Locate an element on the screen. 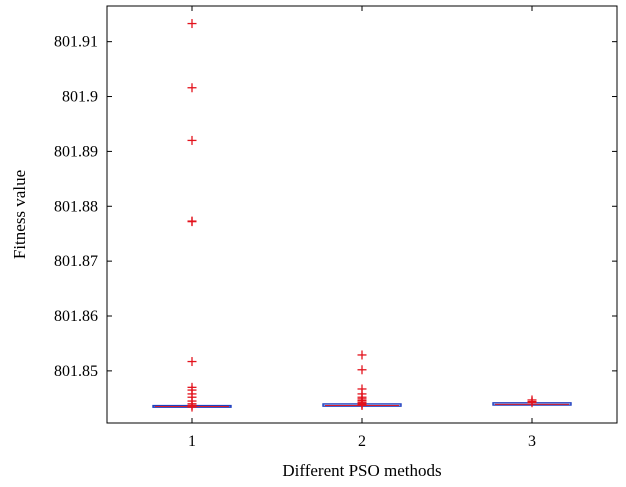 Image resolution: width=626 pixels, height=487 pixels. y-tick-label: 801.88 is located at coordinates (76, 206).